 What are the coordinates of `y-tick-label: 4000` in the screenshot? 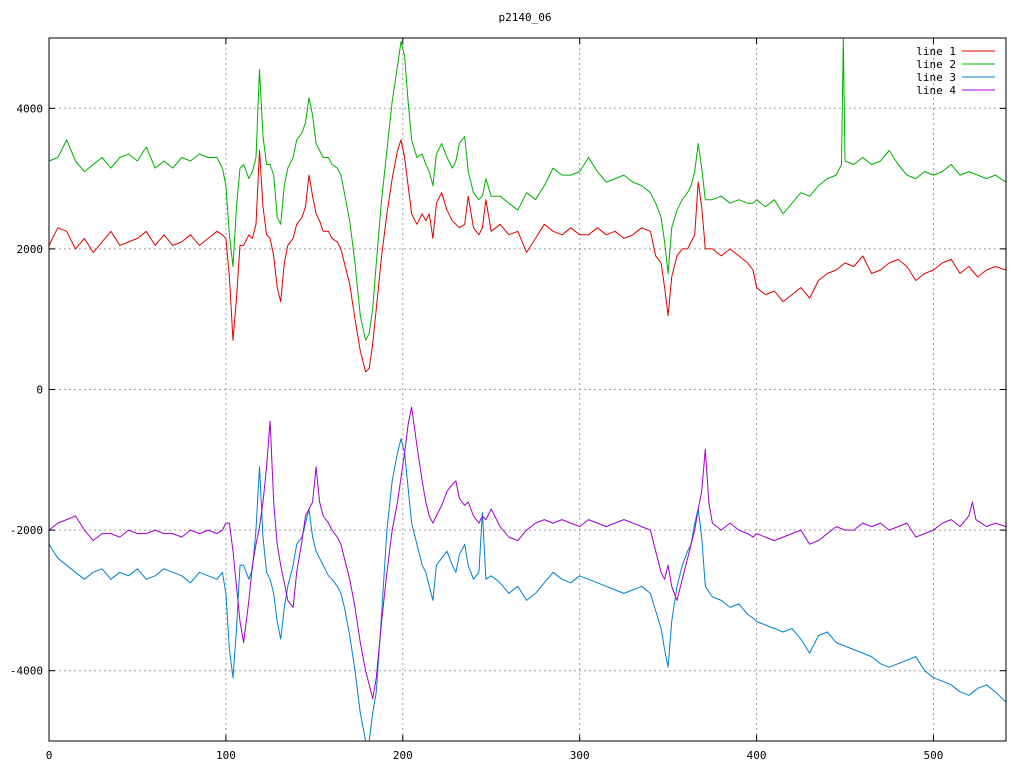 It's located at (30, 108).